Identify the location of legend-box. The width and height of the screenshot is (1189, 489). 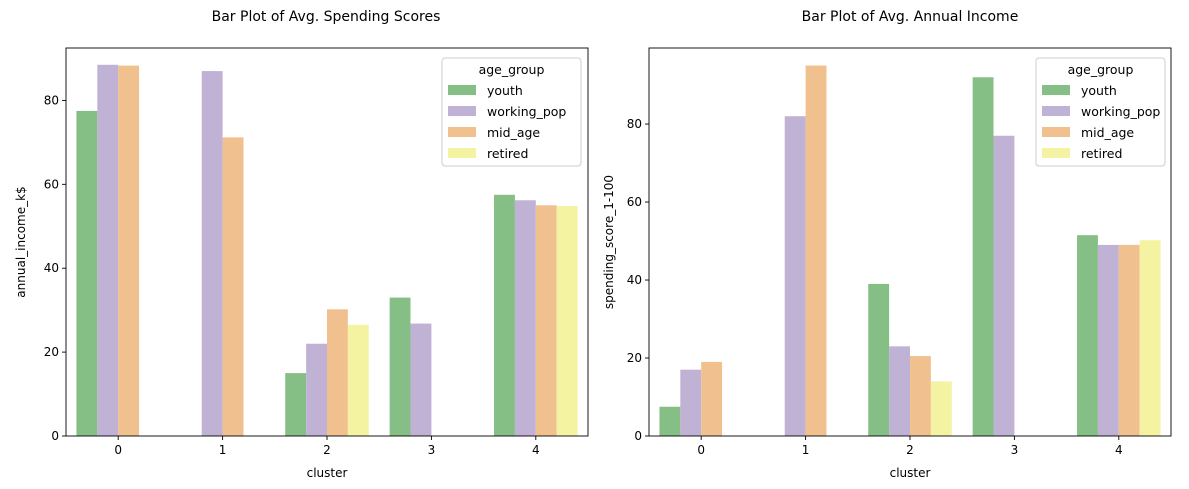
(511, 112).